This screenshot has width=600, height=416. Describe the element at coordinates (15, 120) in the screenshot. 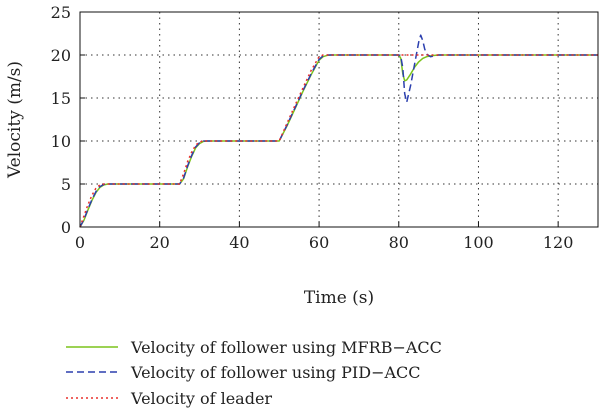

I see `y-axis-title: Velocity (m/s)` at that location.